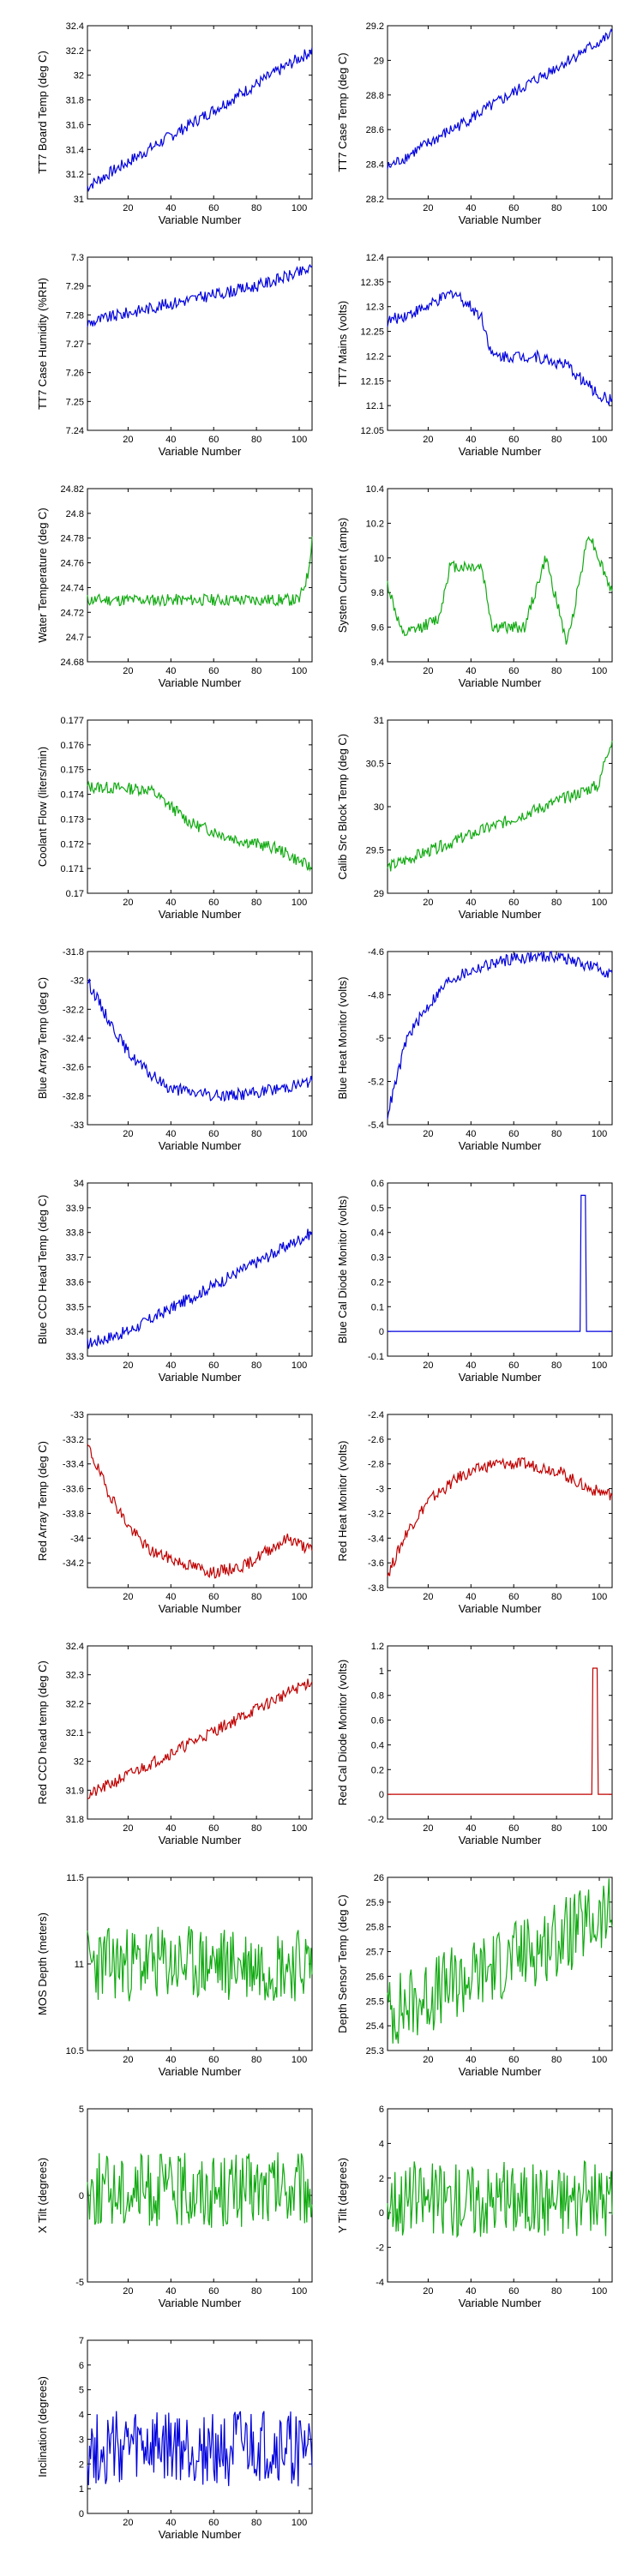 Image resolution: width=643 pixels, height=2576 pixels. I want to click on y-tick-label: -5, so click(79, 2283).